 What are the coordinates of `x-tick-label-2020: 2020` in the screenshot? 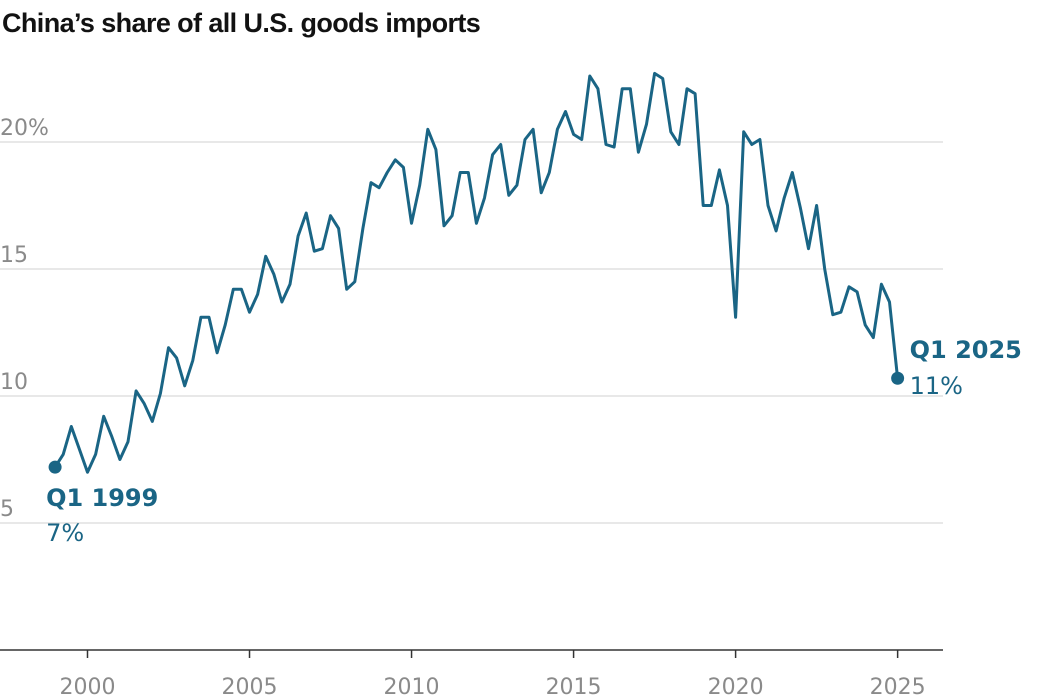 It's located at (736, 687).